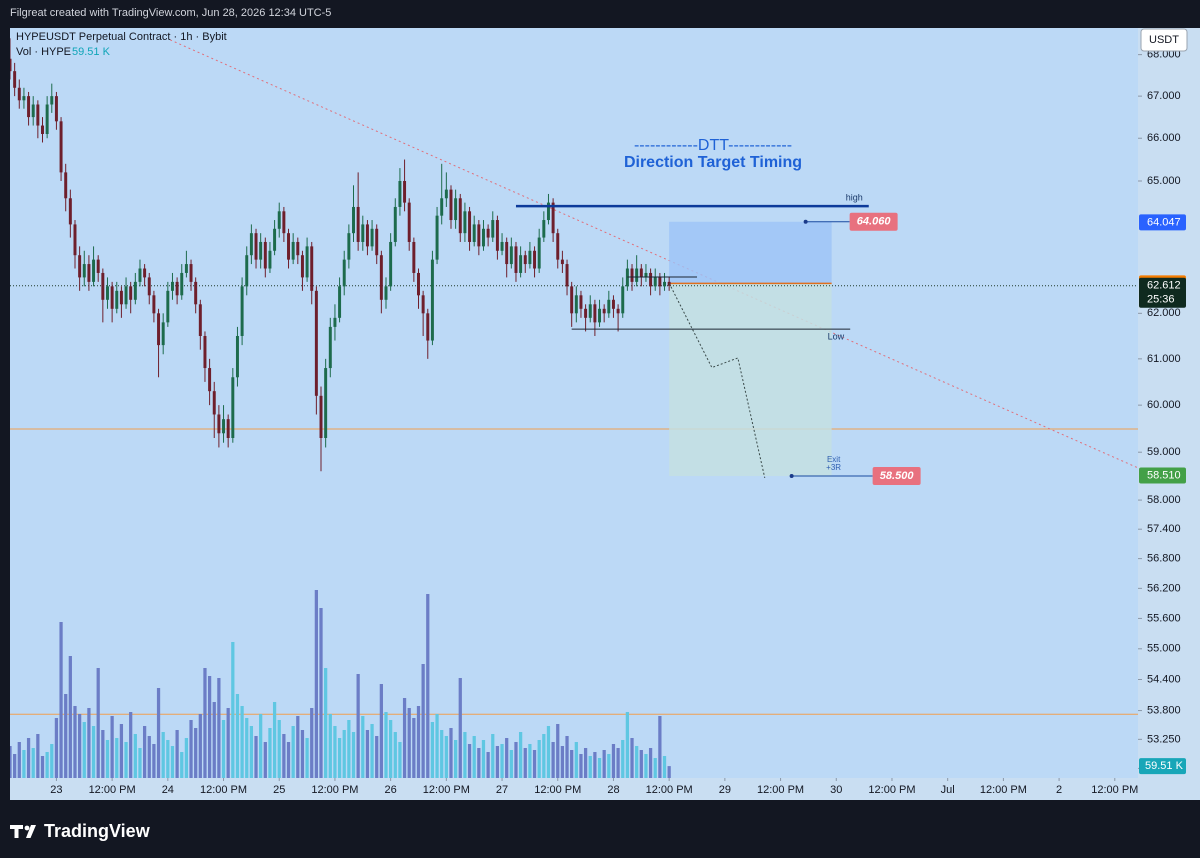 The height and width of the screenshot is (858, 1200). I want to click on target-dot, so click(791, 476).